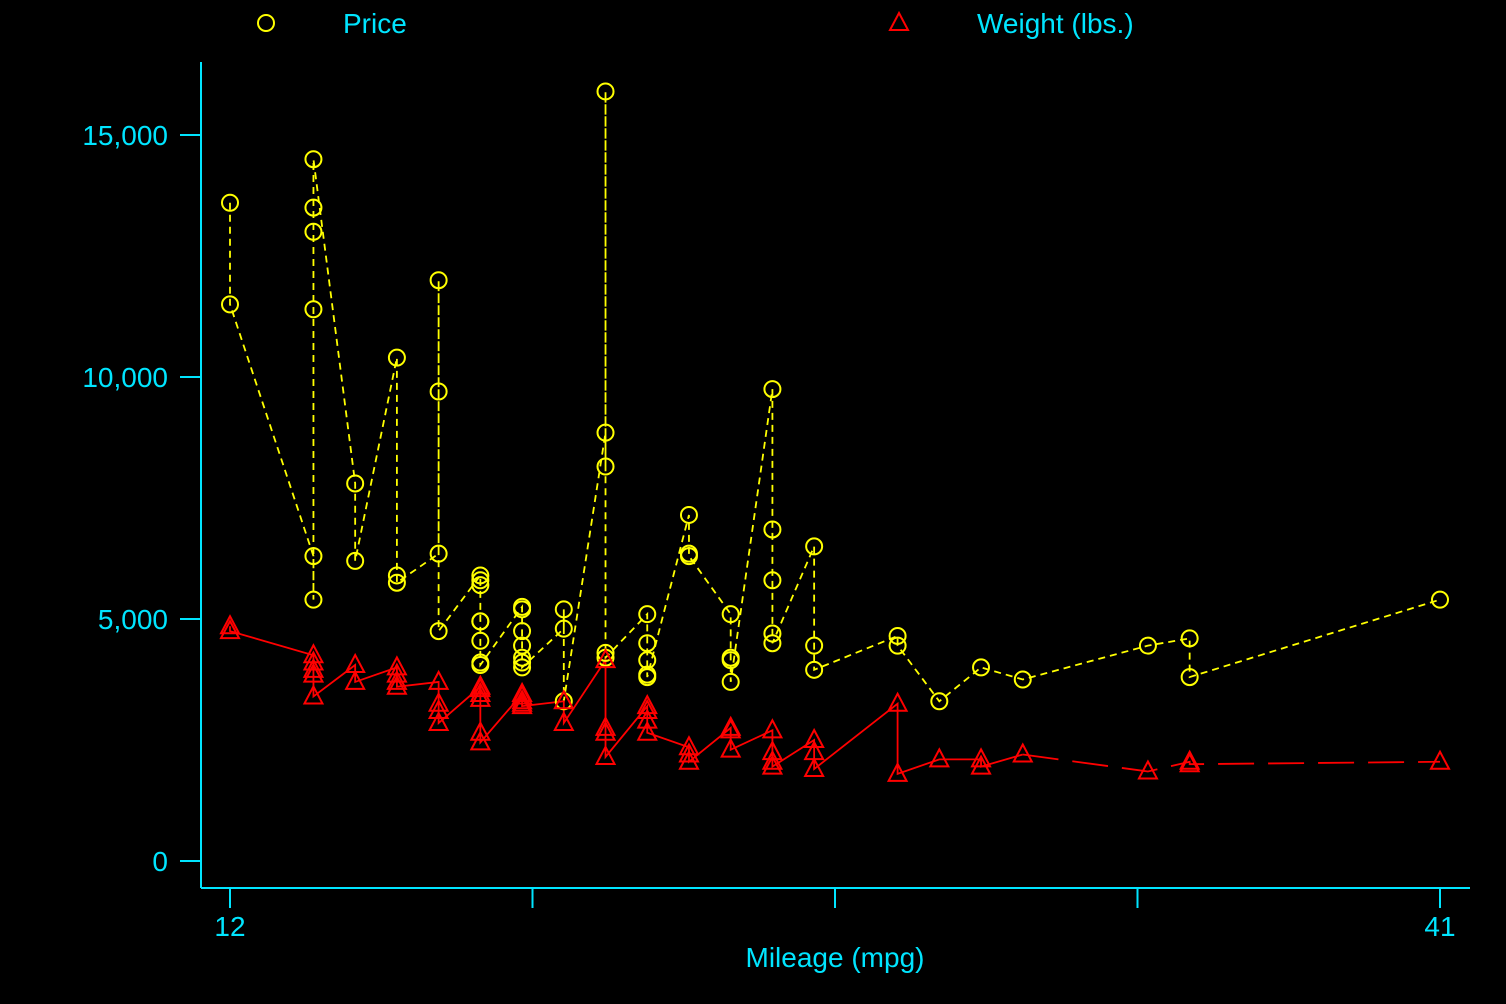 This screenshot has height=1004, width=1506. I want to click on legend-weight-label: Weight (lbs.), so click(1055, 23).